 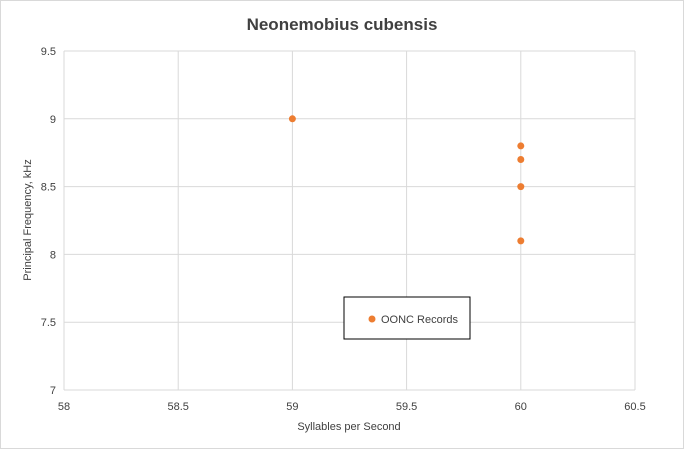 What do you see at coordinates (292, 407) in the screenshot?
I see `x-tick-label: 59` at bounding box center [292, 407].